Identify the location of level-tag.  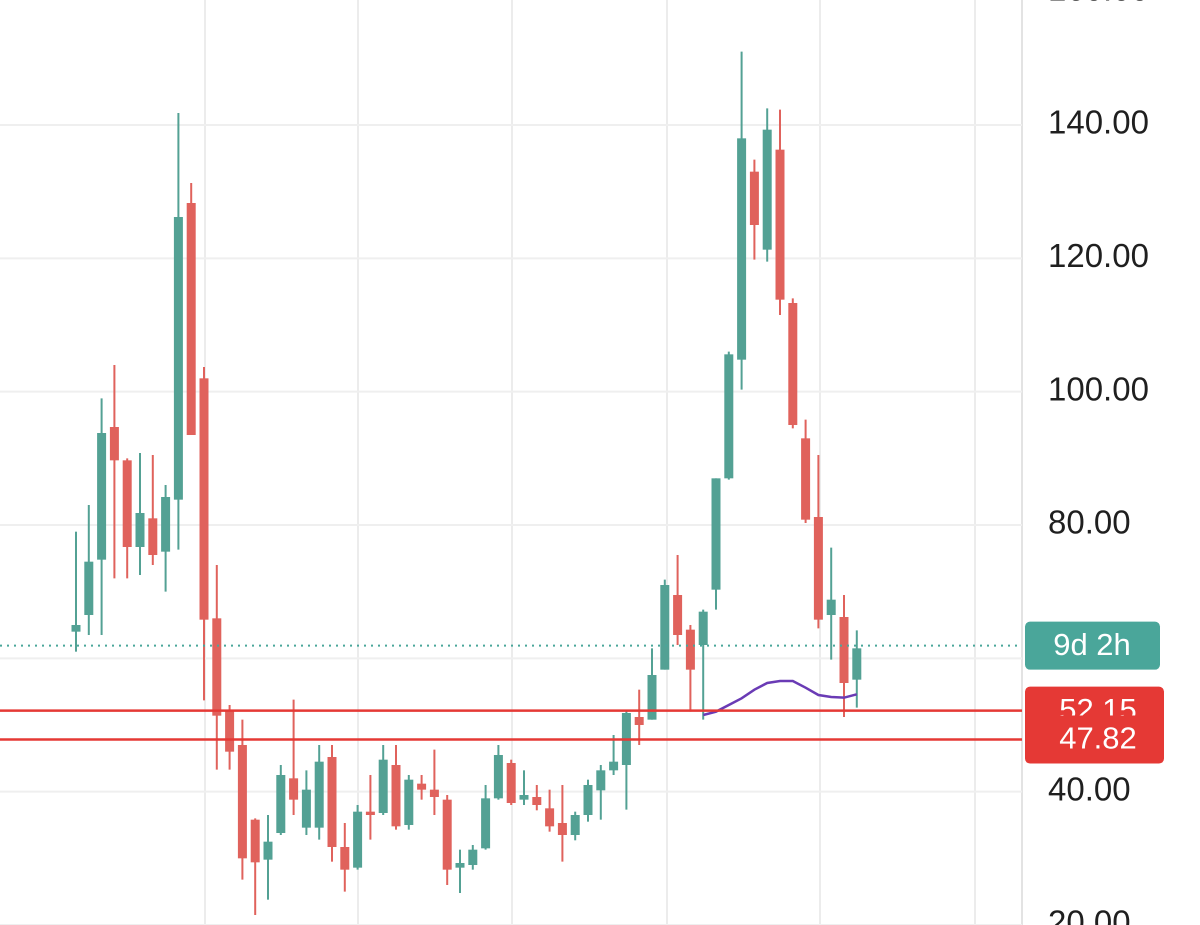
(1094, 739).